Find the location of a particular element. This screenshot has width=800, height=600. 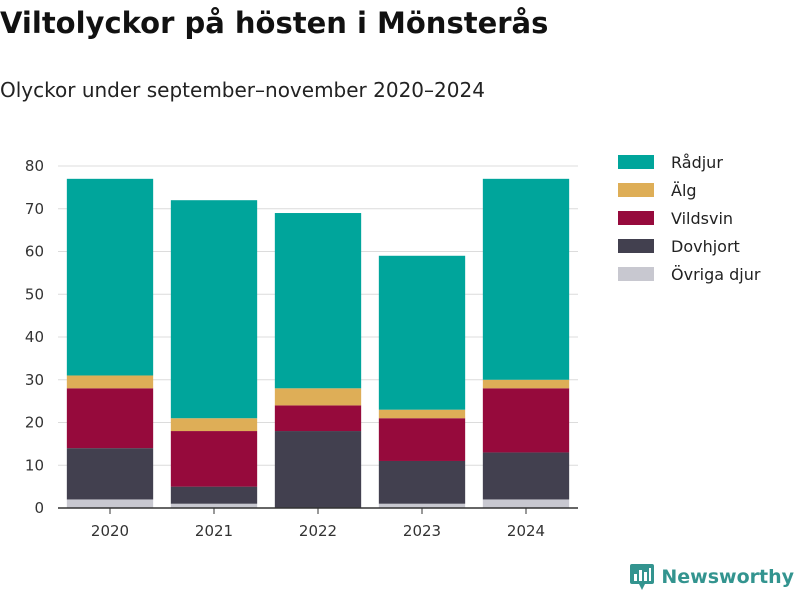

legend: Rådjur Älg Vildsvin Dovhjort Övriga djur is located at coordinates (689, 218).